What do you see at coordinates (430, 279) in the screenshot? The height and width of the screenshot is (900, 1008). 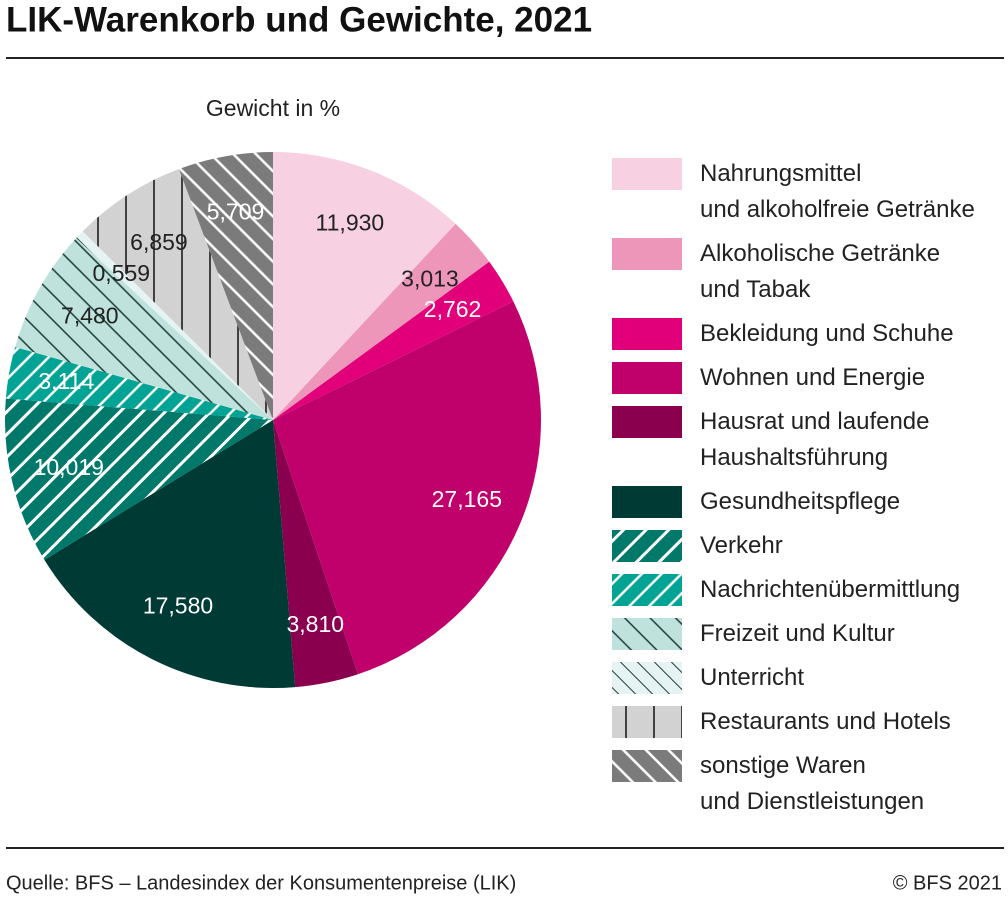 I see `data-label: 3,013` at bounding box center [430, 279].